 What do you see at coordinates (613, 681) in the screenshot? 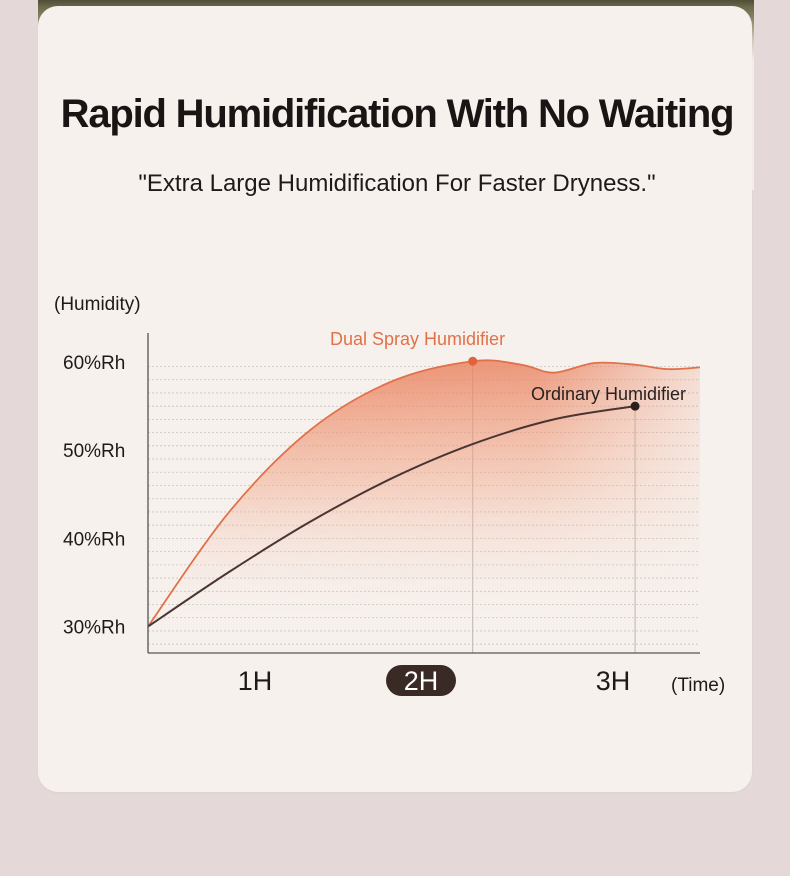
I see `x-tick-label: 3H` at bounding box center [613, 681].